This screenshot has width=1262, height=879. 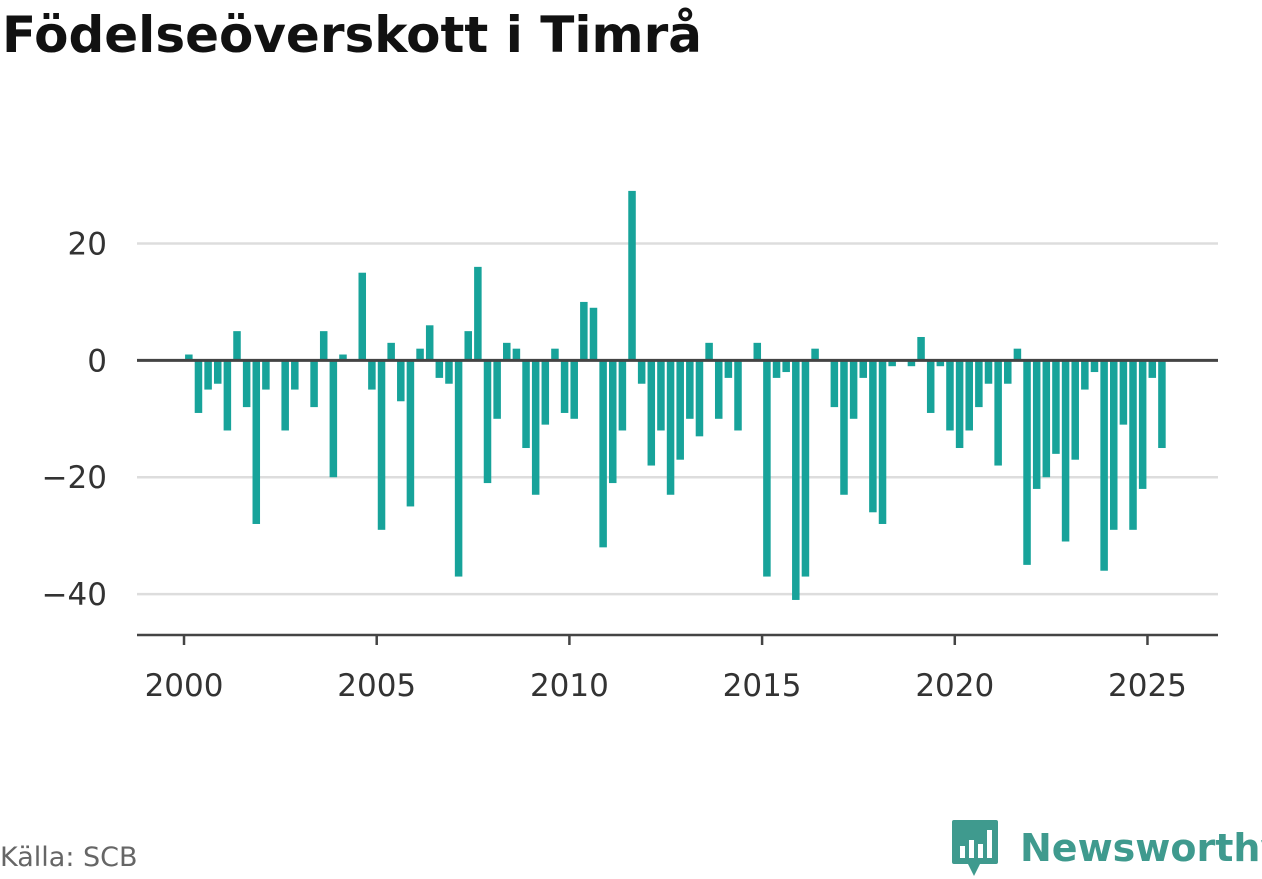 What do you see at coordinates (954, 686) in the screenshot?
I see `x-tick-label: 2020` at bounding box center [954, 686].